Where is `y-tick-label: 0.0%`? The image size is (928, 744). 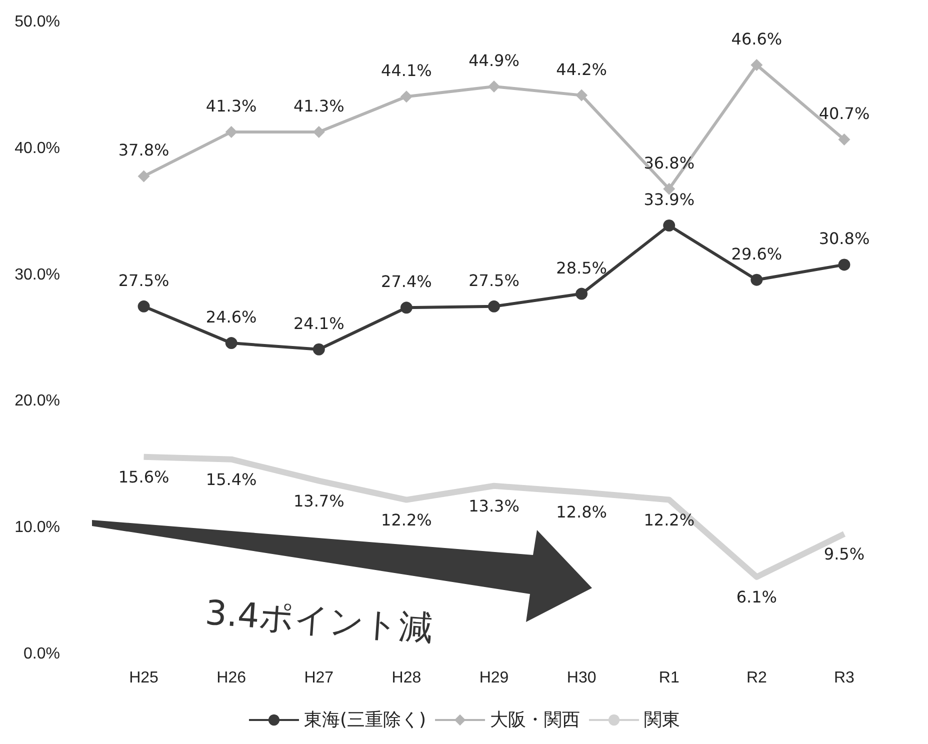 y-tick-label: 0.0% is located at coordinates (42, 654).